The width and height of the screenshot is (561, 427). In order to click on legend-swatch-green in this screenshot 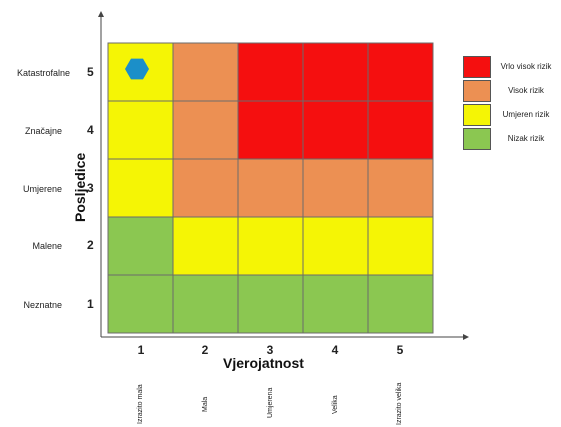, I will do `click(477, 139)`.